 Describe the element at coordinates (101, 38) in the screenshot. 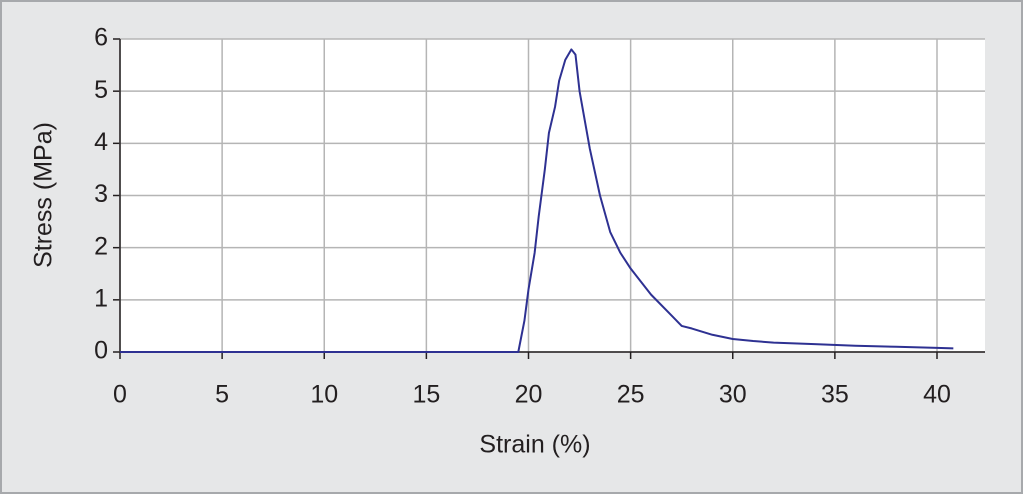

I see `y-tick-label: 6` at that location.